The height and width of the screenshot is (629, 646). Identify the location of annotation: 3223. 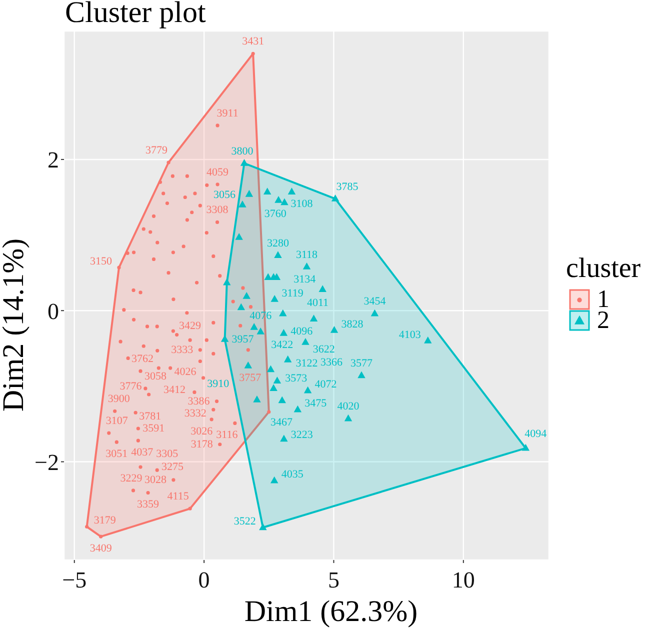
(302, 435).